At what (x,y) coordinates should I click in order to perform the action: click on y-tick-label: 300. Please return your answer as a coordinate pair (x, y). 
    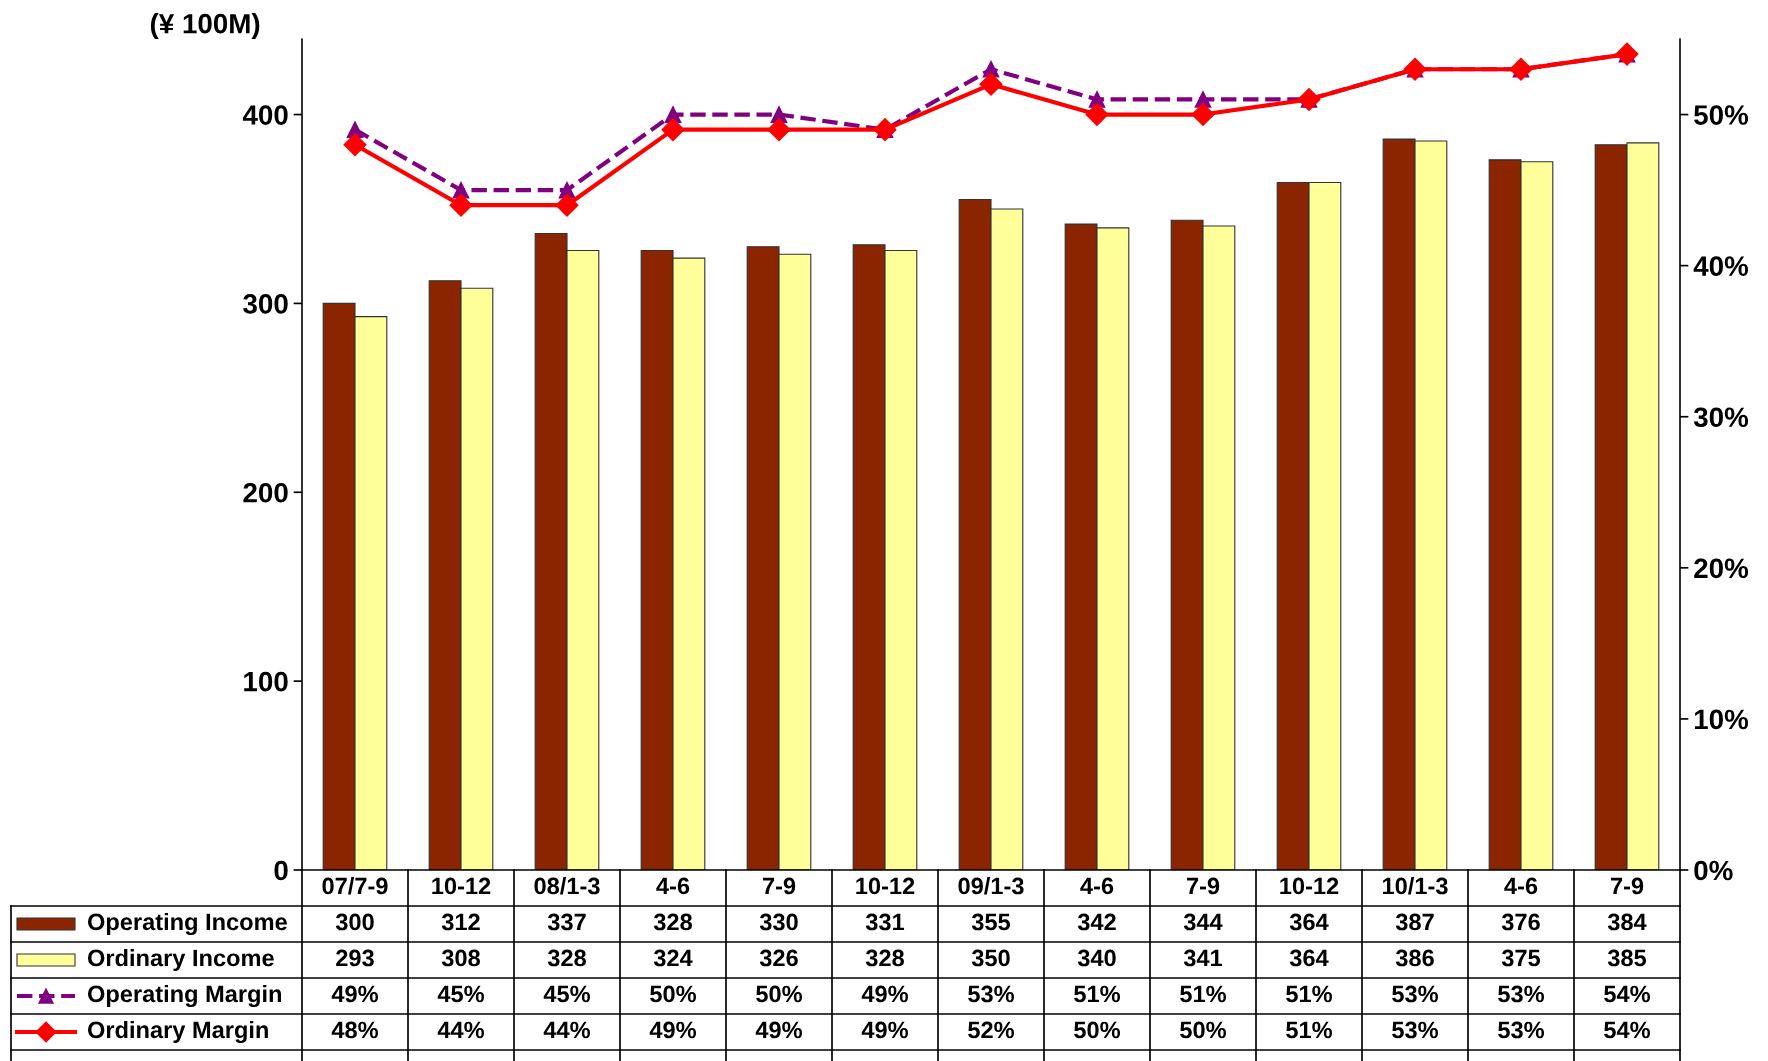
    Looking at the image, I should click on (265, 304).